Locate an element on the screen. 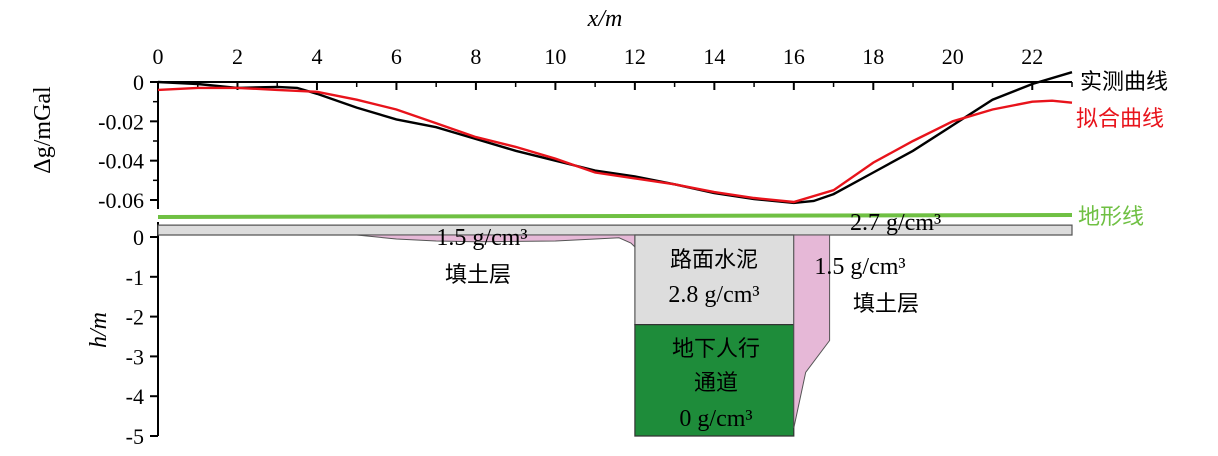 The width and height of the screenshot is (1218, 456). y-tick-label: -0.06 is located at coordinates (121, 200).